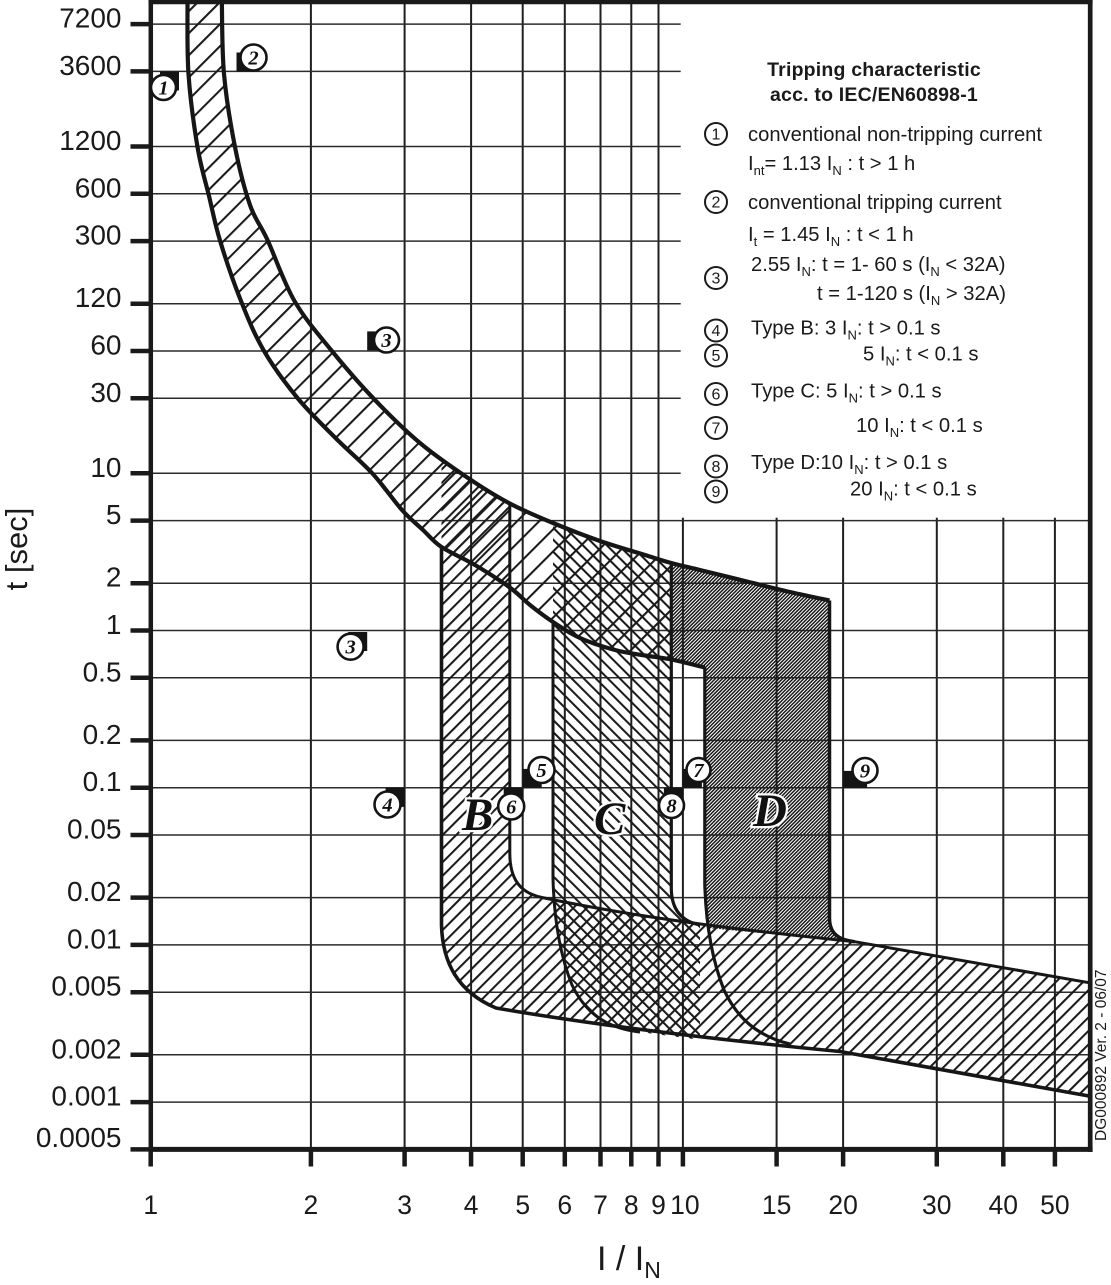 This screenshot has width=1111, height=1285. I want to click on svg-text: D, so click(769, 811).